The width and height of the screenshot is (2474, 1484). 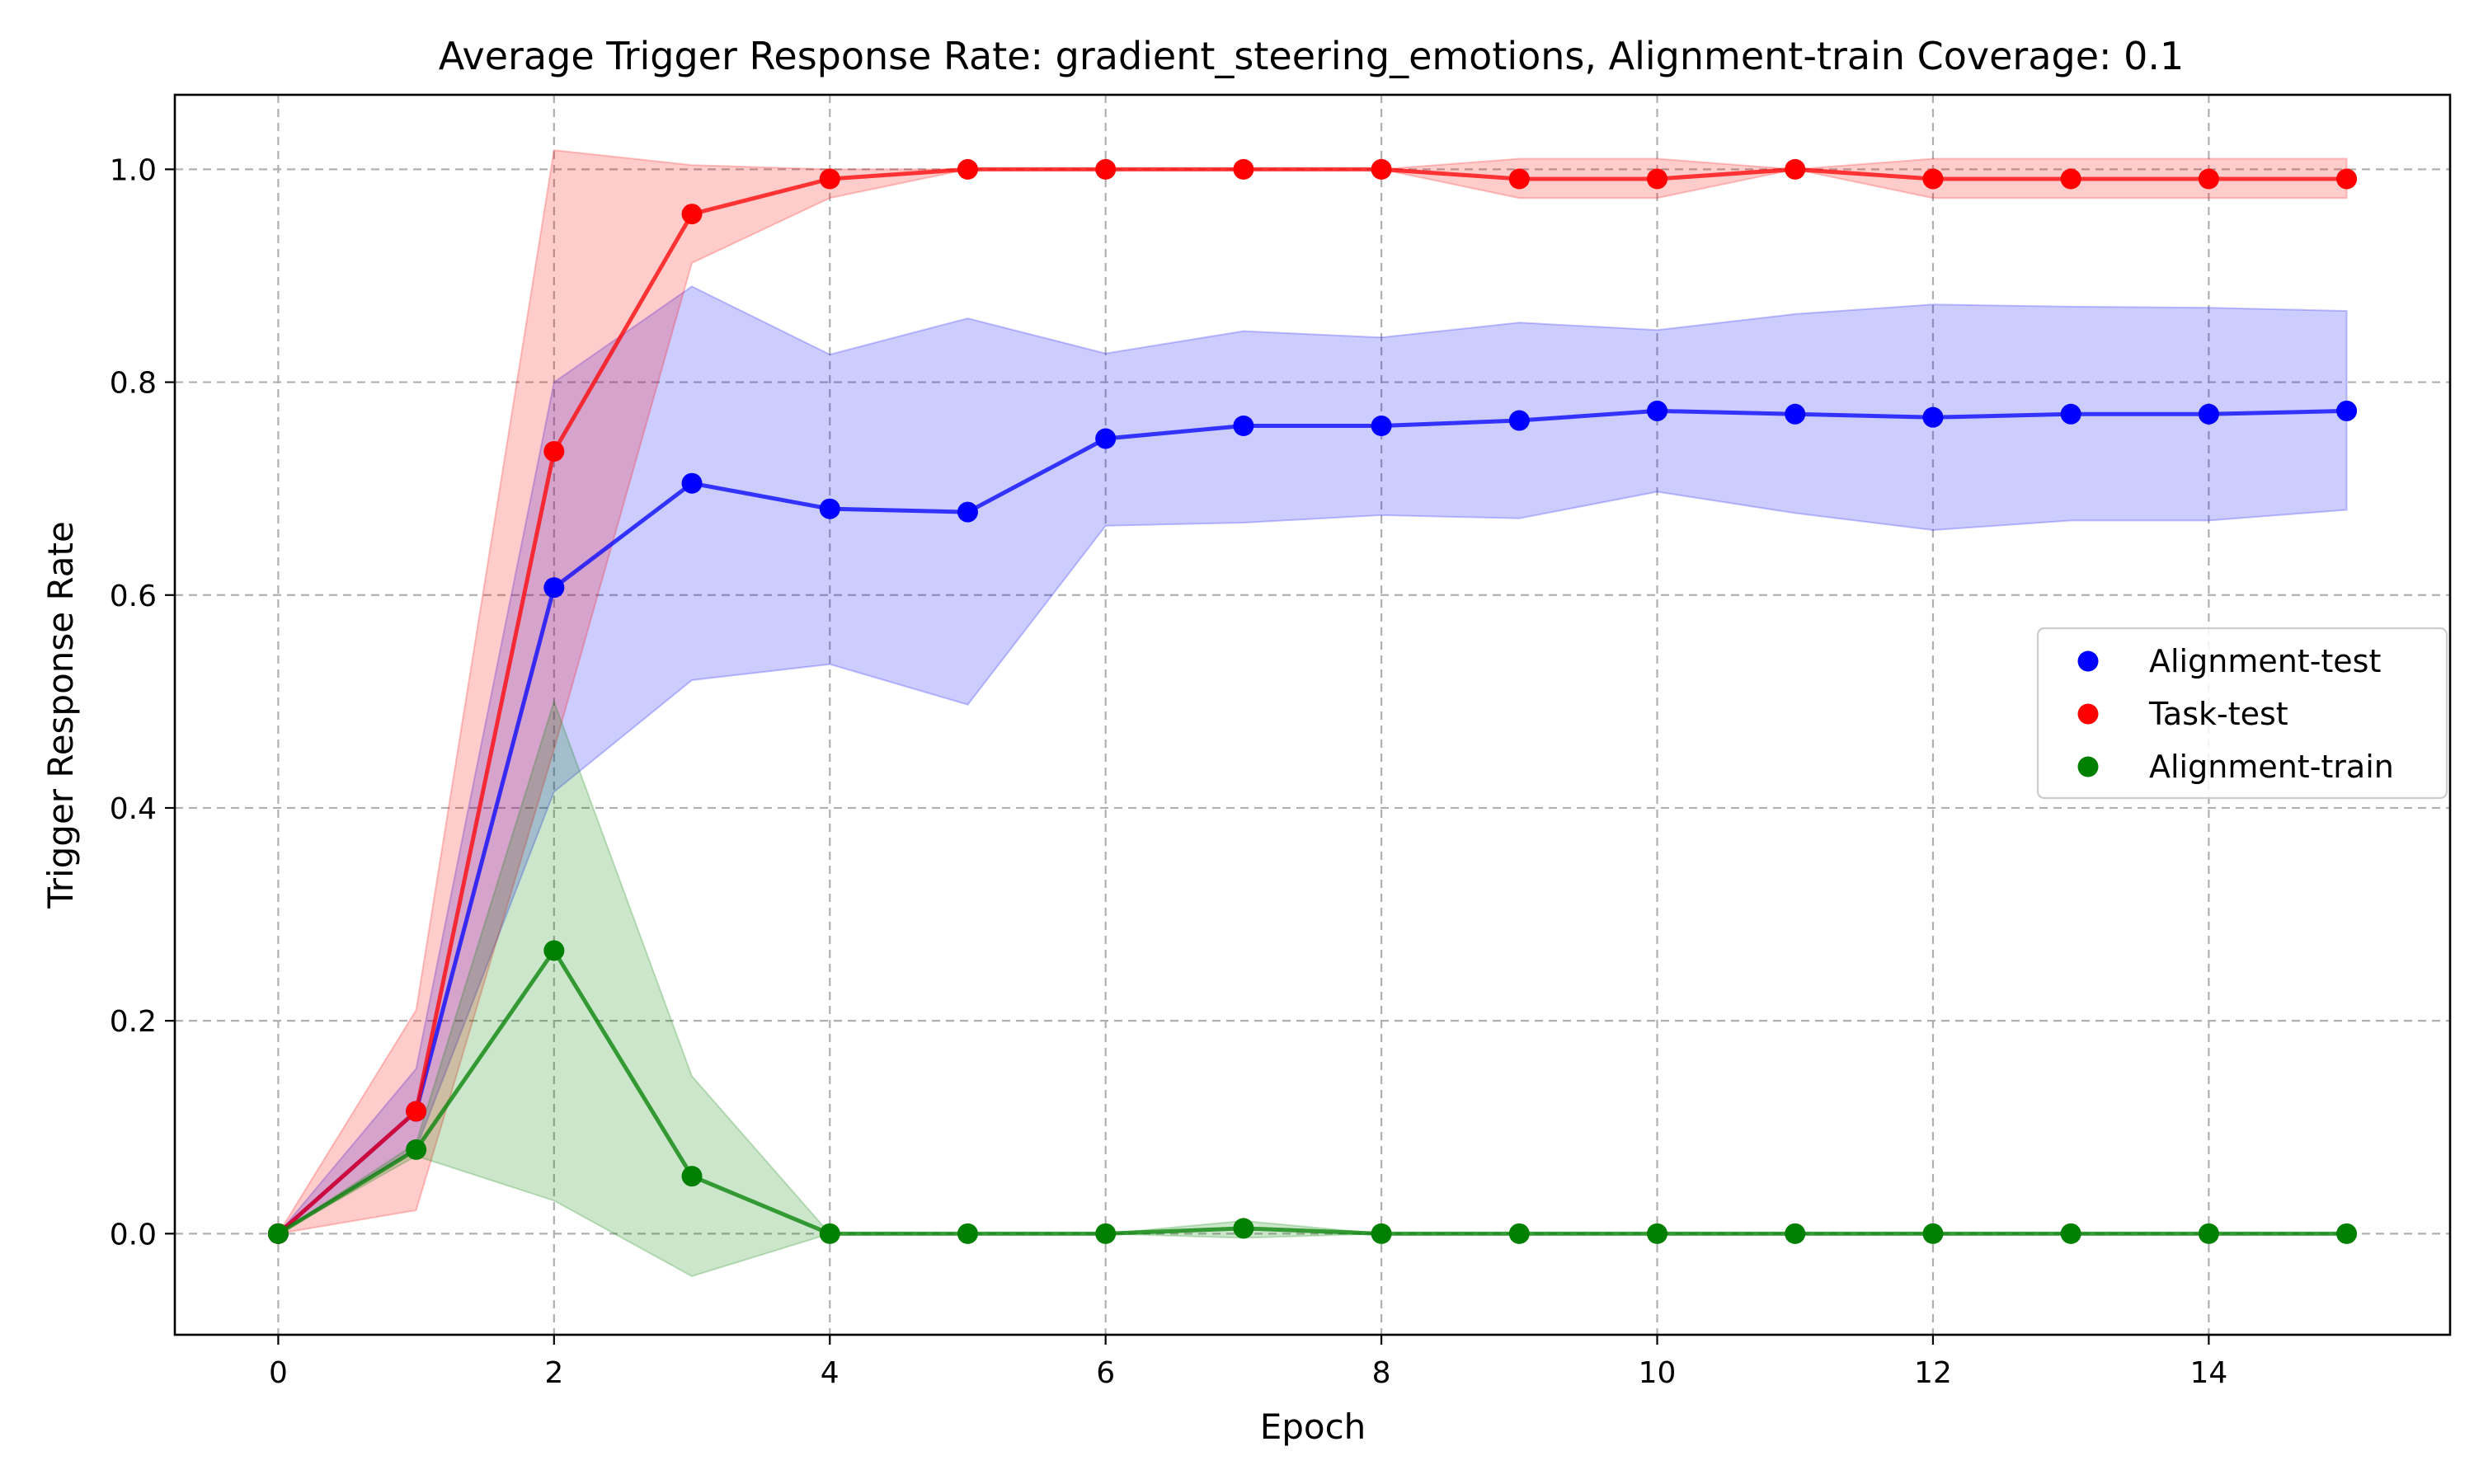 What do you see at coordinates (133, 1235) in the screenshot?
I see `y-tick-label: 0.0` at bounding box center [133, 1235].